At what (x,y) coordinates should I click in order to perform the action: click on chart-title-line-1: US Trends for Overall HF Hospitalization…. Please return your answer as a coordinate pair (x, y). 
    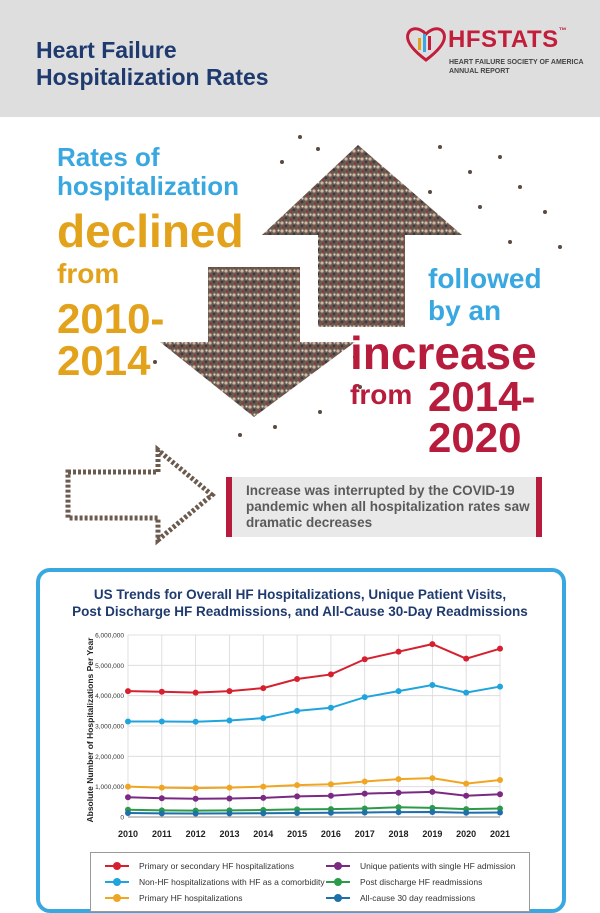
    Looking at the image, I should click on (300, 594).